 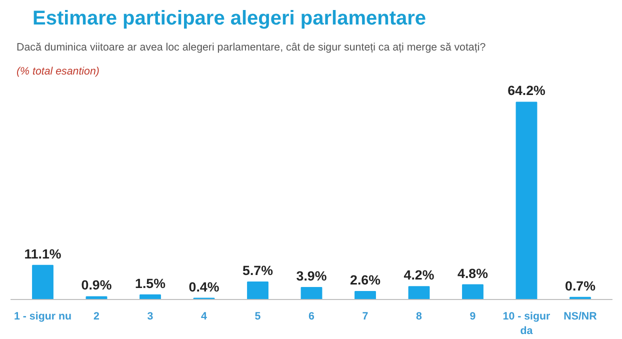 I want to click on x-tick-label: 1 - sigur nu, so click(x=43, y=316).